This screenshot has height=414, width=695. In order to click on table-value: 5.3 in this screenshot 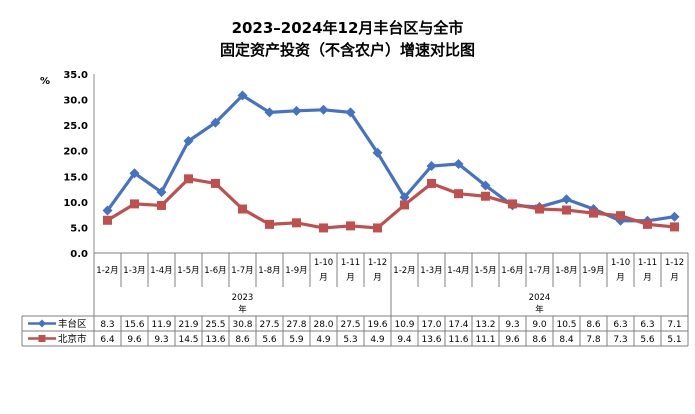, I will do `click(350, 340)`.